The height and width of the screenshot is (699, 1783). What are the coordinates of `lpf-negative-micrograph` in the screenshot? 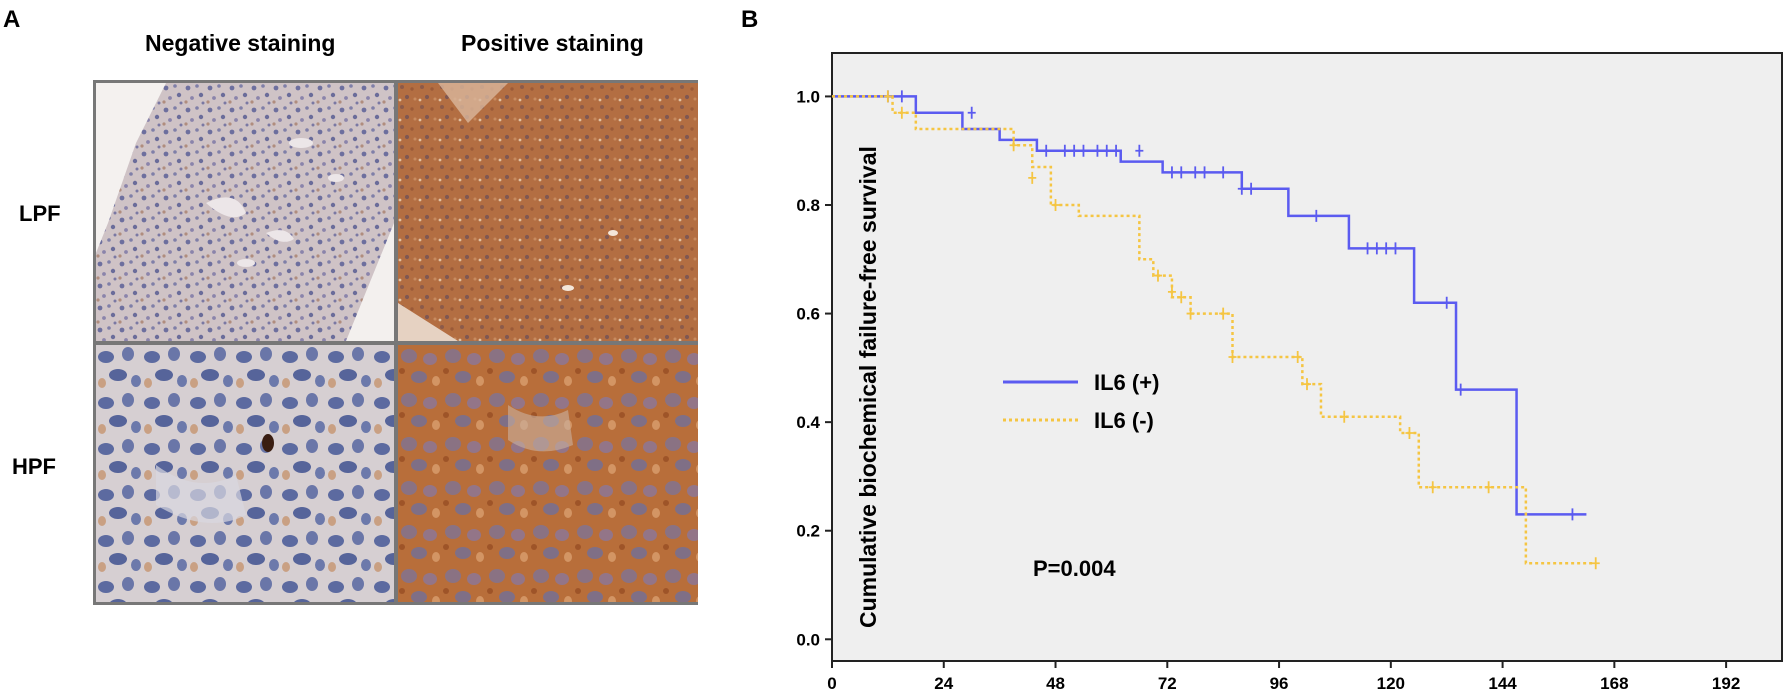 It's located at (245, 212).